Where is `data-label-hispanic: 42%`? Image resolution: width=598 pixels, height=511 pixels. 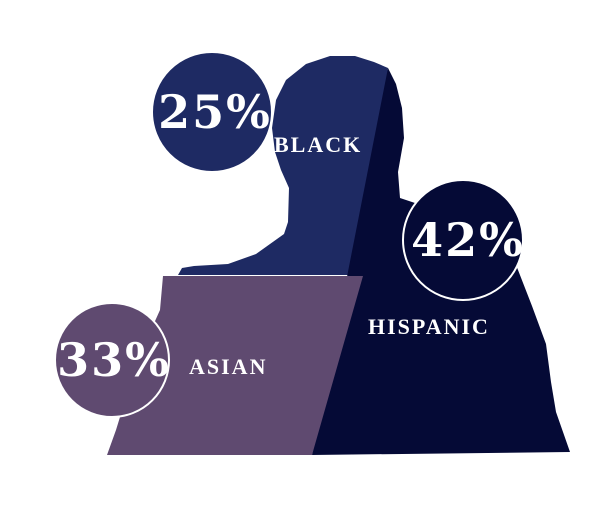 data-label-hispanic: 42% is located at coordinates (468, 240).